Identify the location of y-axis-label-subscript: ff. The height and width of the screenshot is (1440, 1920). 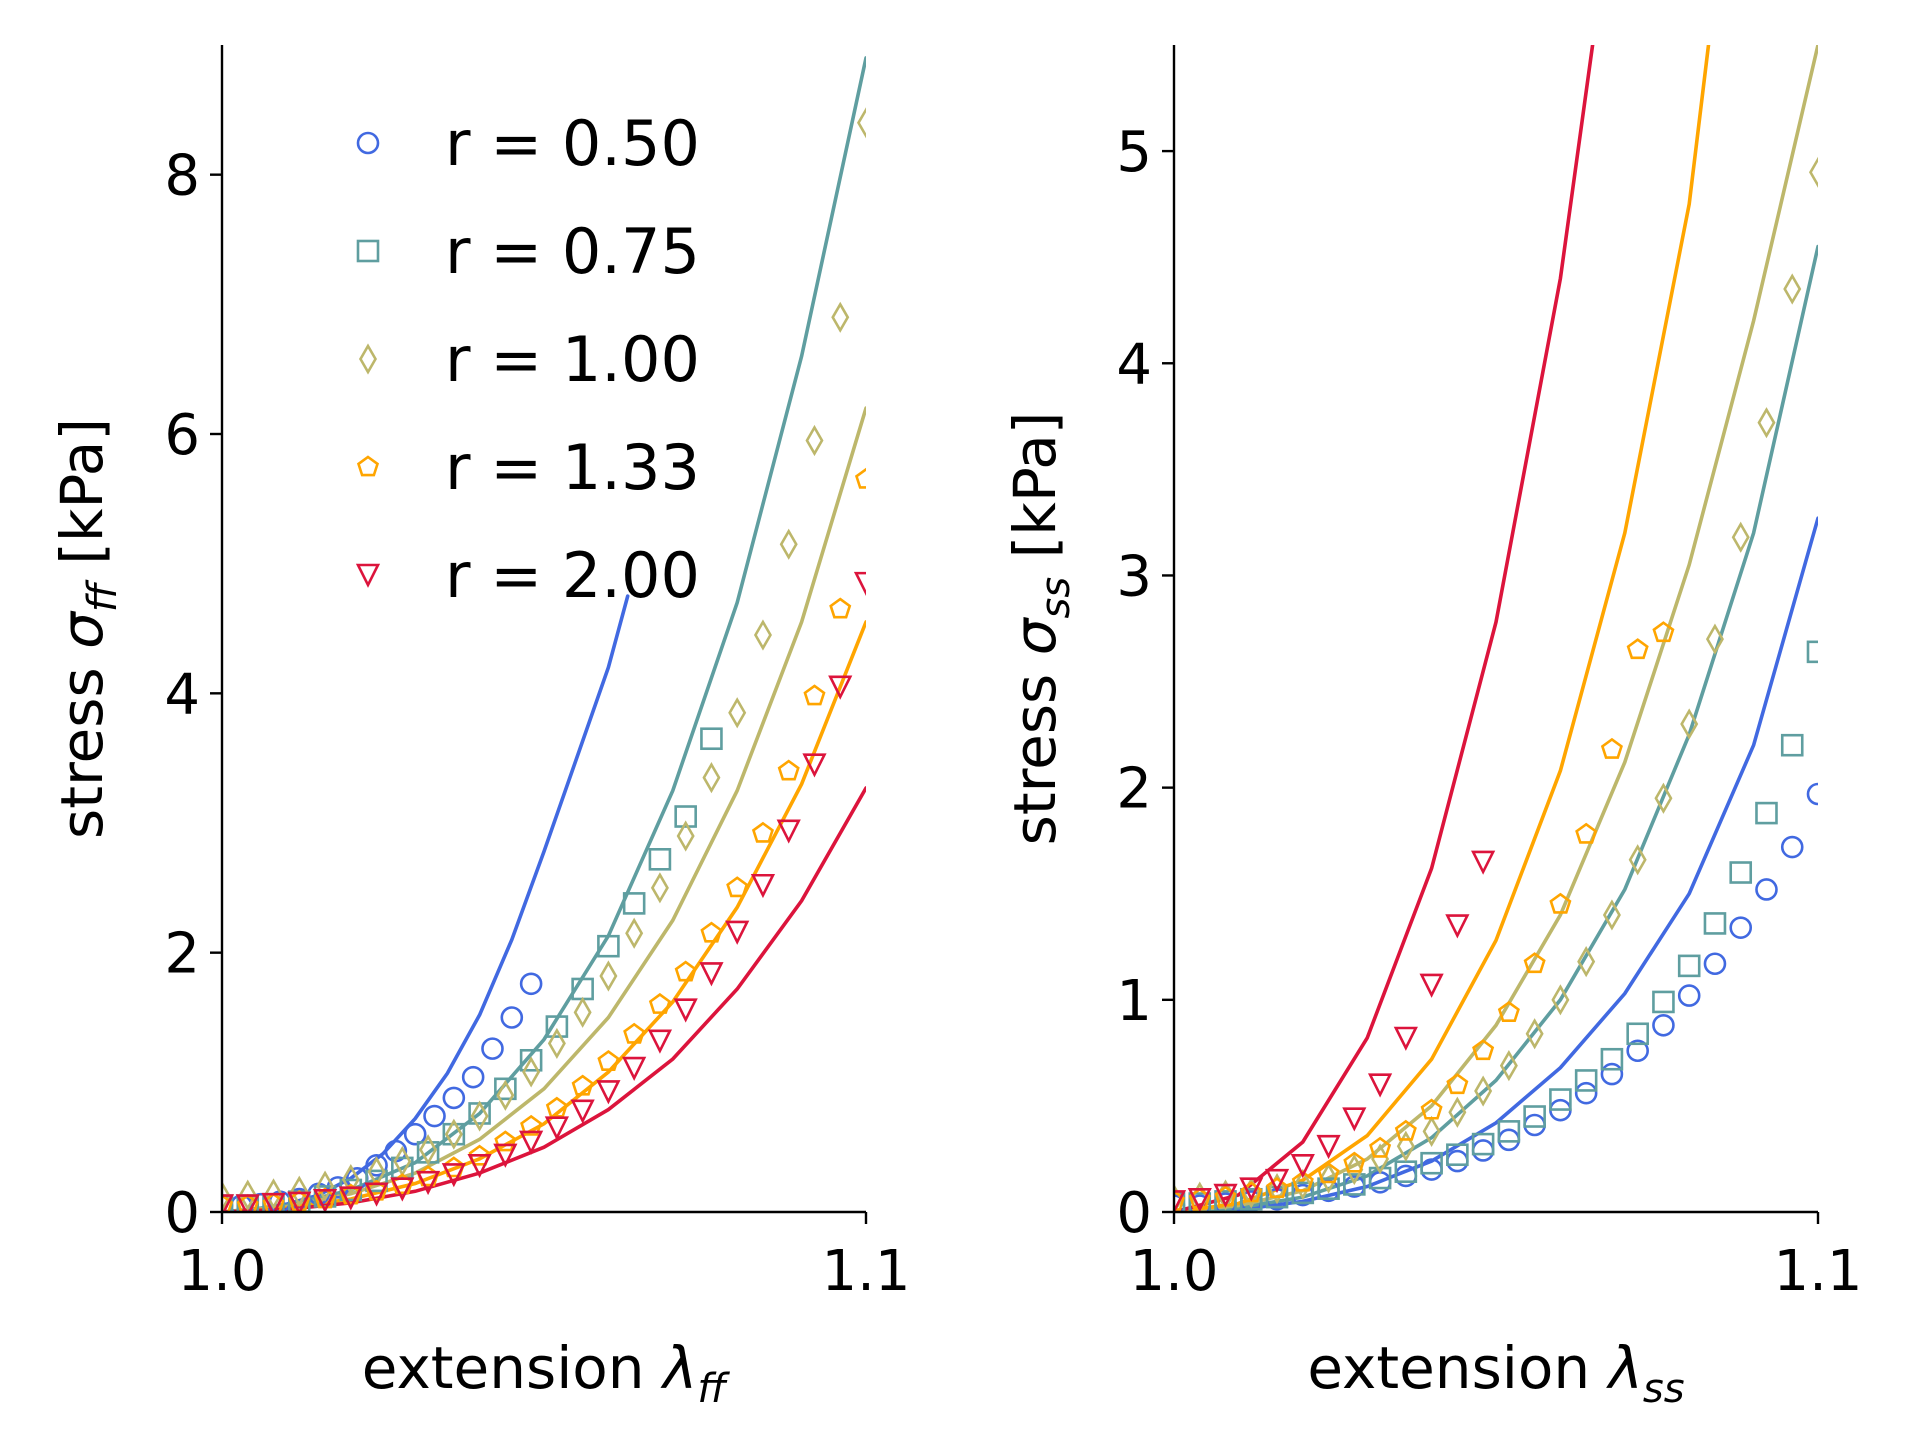
(103, 595).